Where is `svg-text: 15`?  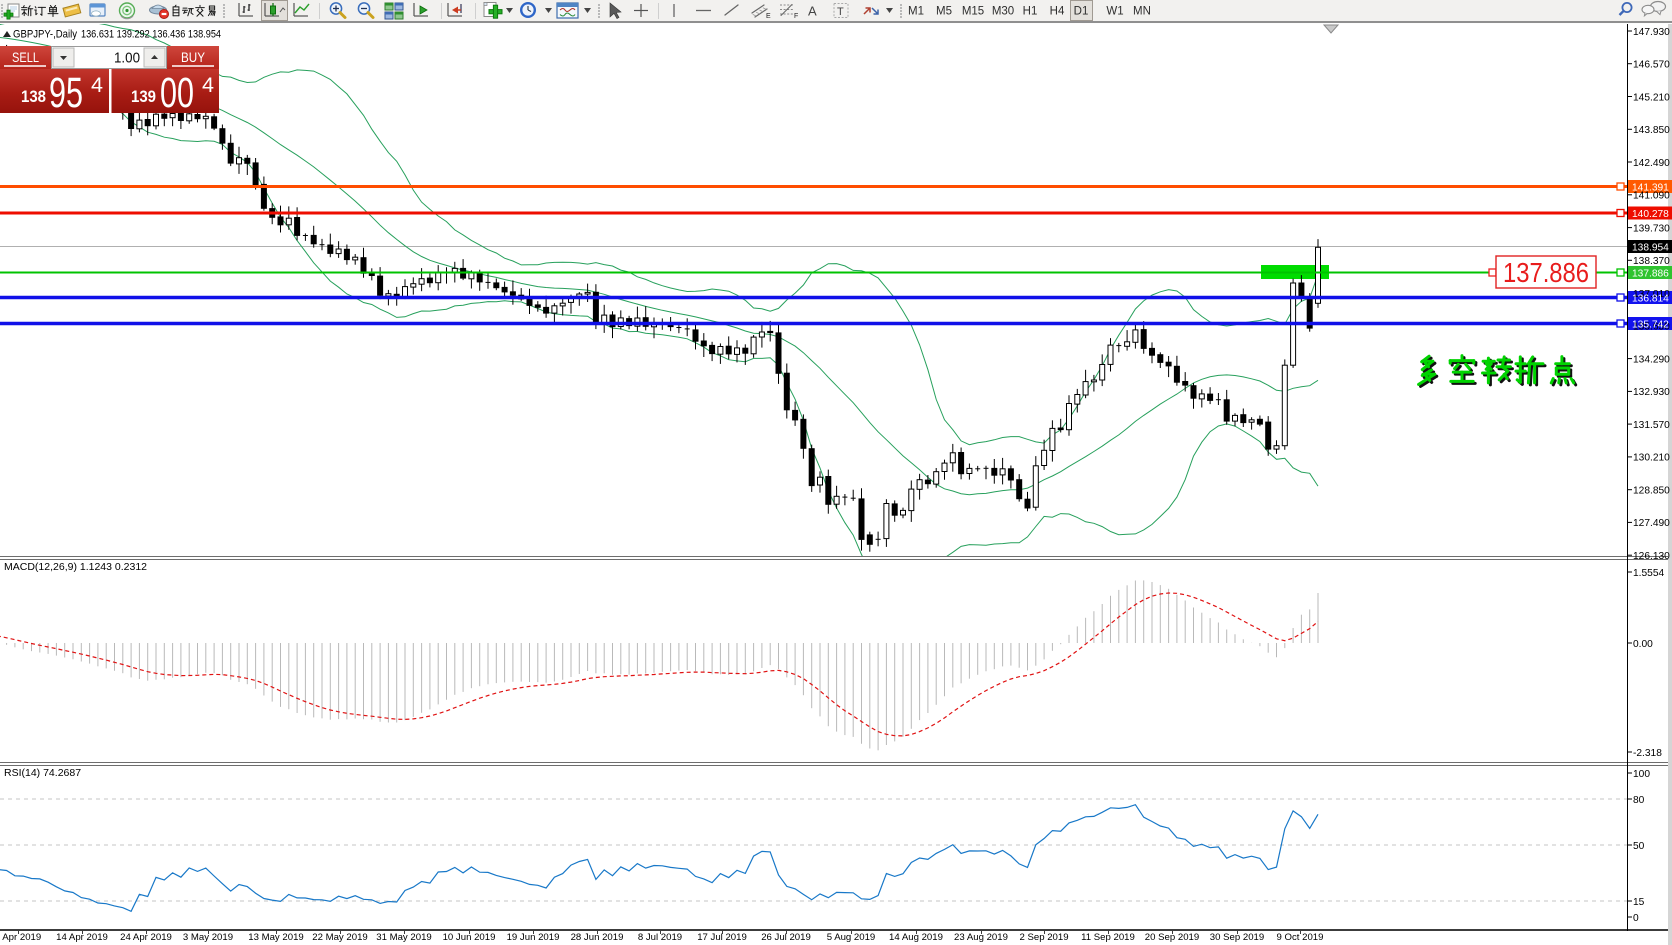
svg-text: 15 is located at coordinates (1639, 902).